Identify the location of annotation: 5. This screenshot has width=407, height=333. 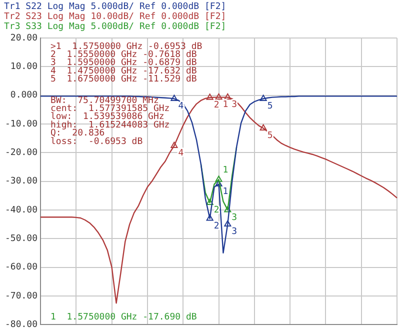
(270, 107).